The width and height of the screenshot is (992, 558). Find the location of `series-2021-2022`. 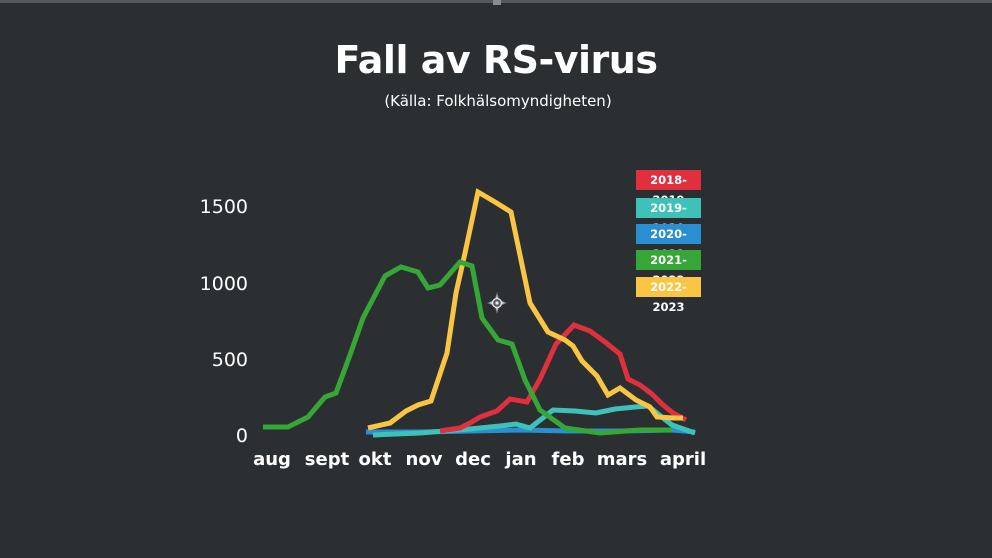

series-2021-2022 is located at coordinates (467, 347).